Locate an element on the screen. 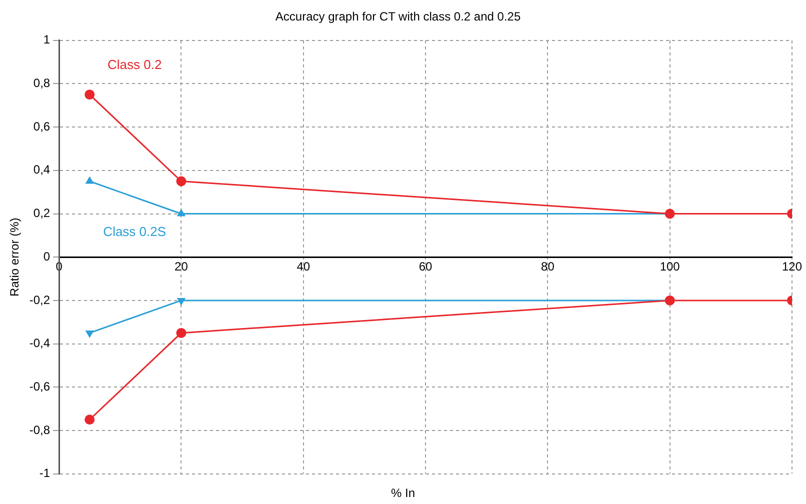 Image resolution: width=806 pixels, height=504 pixels. x-tick-label: 100 is located at coordinates (670, 267).